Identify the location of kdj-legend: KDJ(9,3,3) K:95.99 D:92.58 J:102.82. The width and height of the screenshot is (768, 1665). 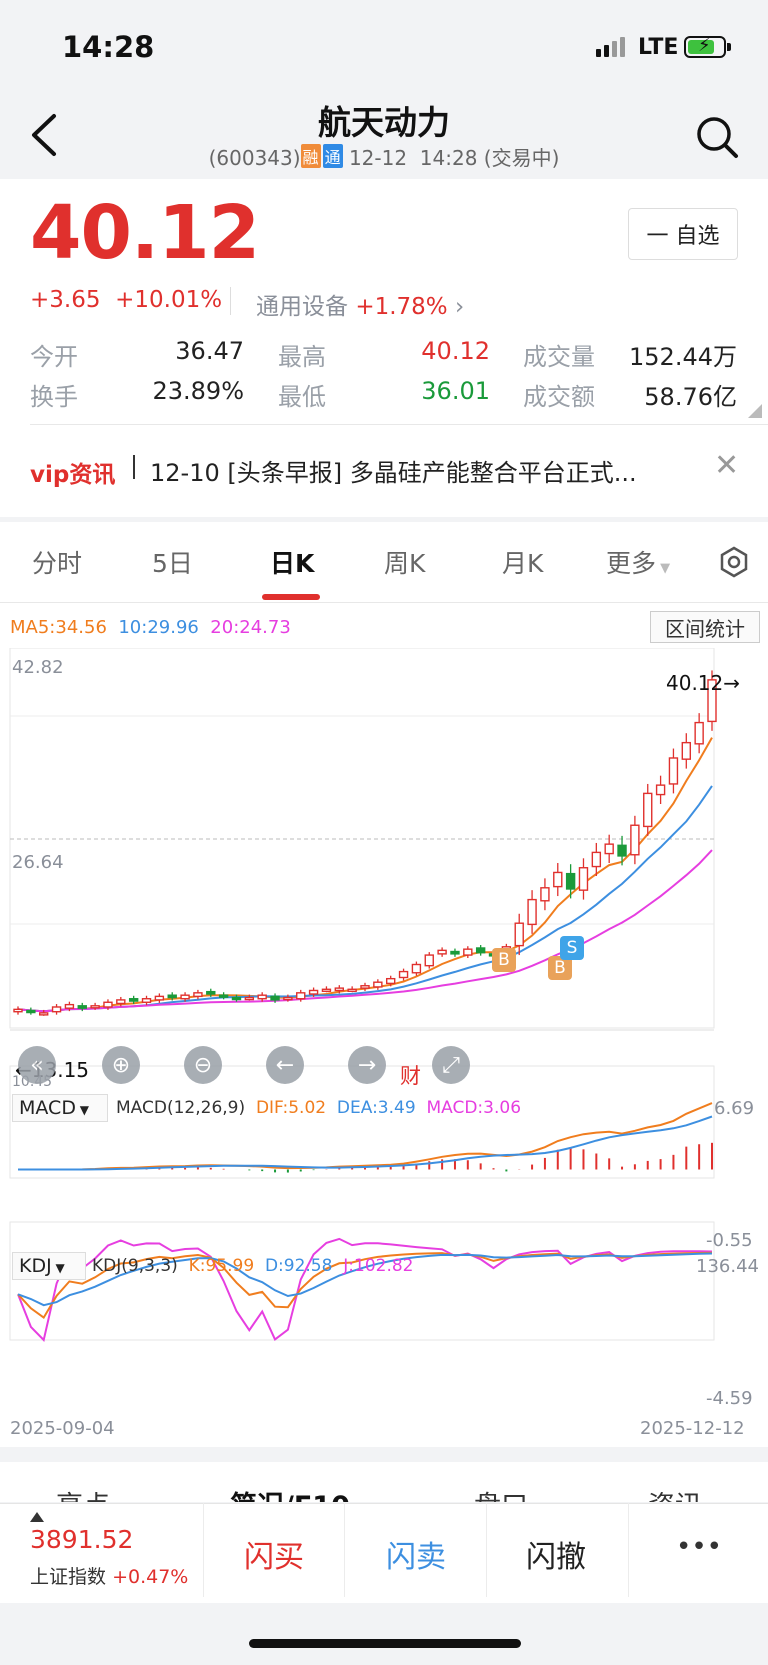
(253, 1266).